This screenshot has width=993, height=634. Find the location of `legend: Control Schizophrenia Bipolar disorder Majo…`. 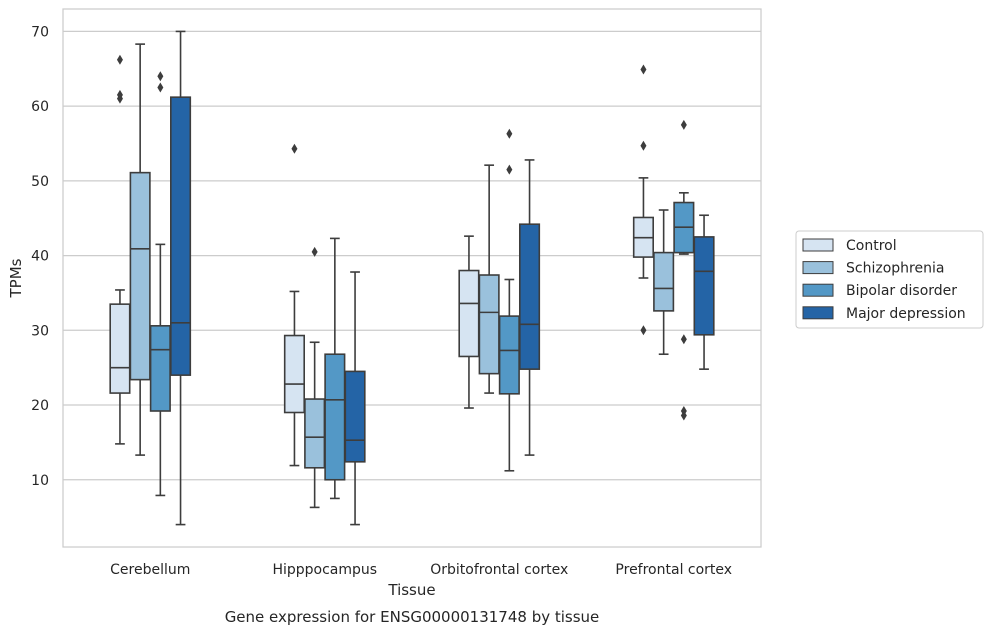

legend: Control Schizophrenia Bipolar disorder Majo… is located at coordinates (889, 279).